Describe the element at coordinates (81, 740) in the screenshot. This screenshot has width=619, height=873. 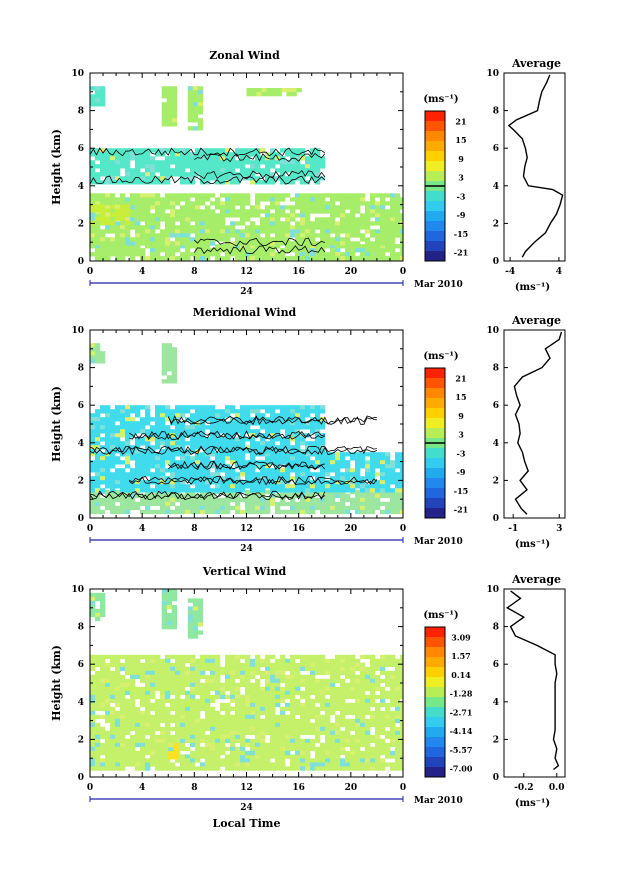
I see `vertical-ytick-label-1: 2` at that location.